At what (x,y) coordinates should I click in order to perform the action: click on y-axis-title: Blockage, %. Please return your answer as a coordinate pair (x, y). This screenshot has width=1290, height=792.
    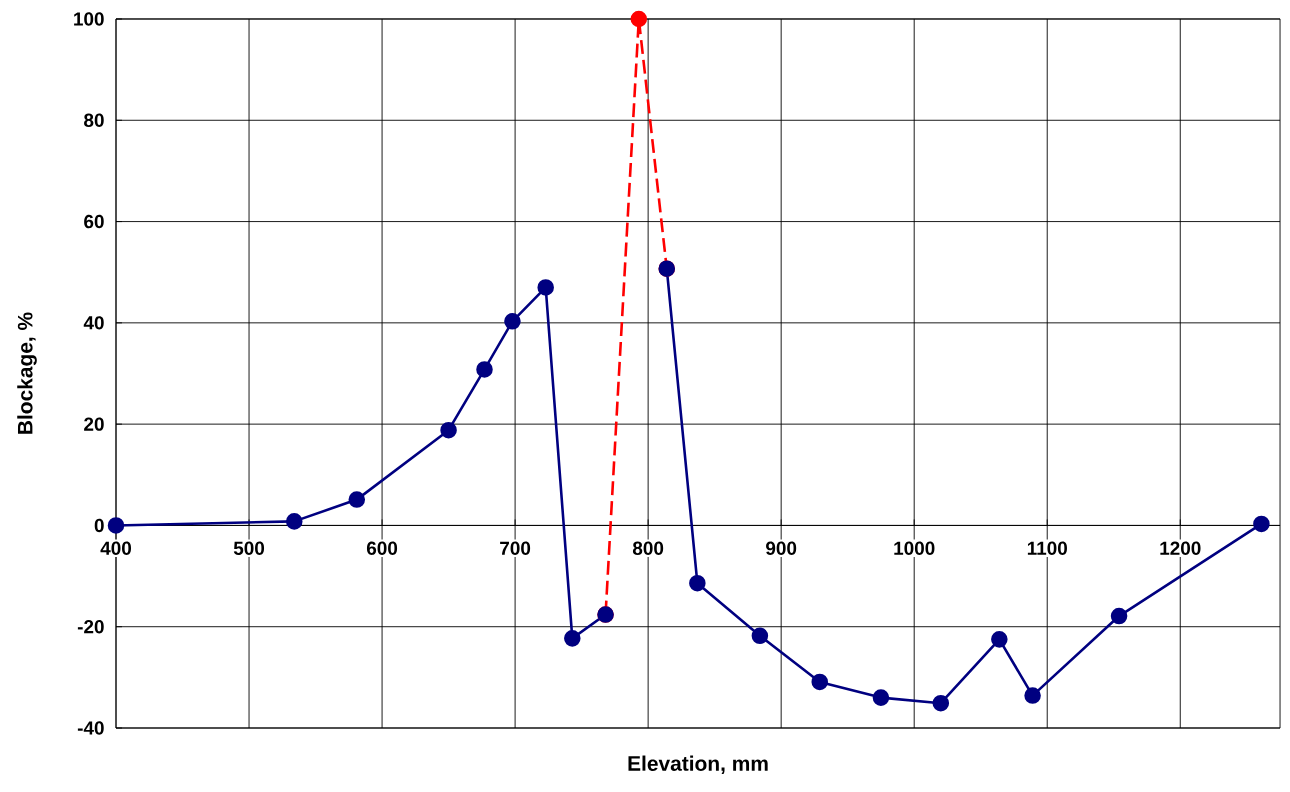
    Looking at the image, I should click on (27, 373).